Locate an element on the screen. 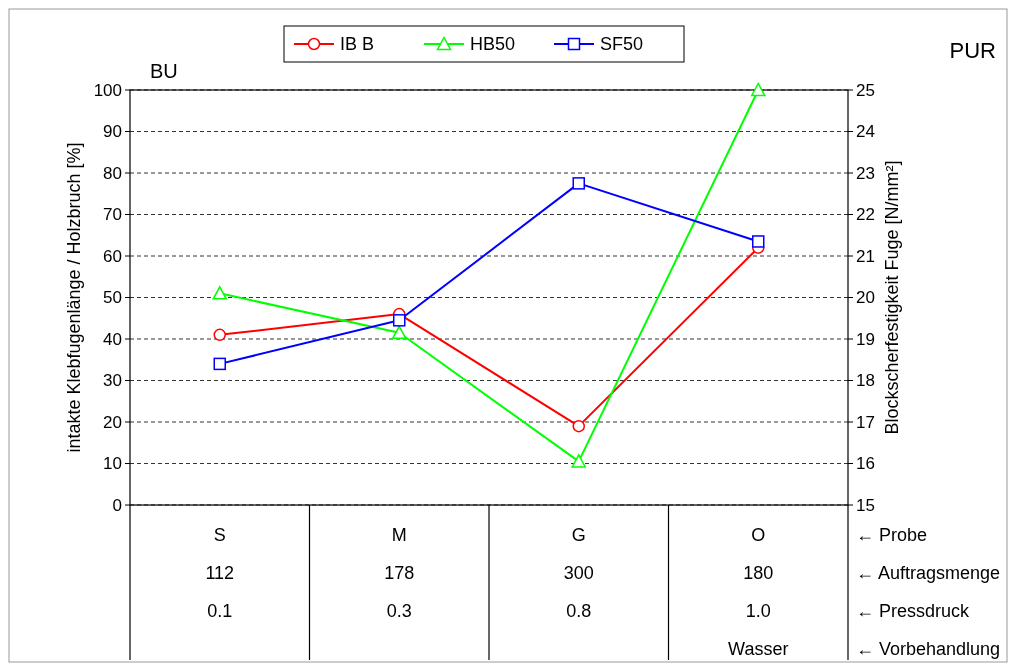  text: BU is located at coordinates (164, 71).